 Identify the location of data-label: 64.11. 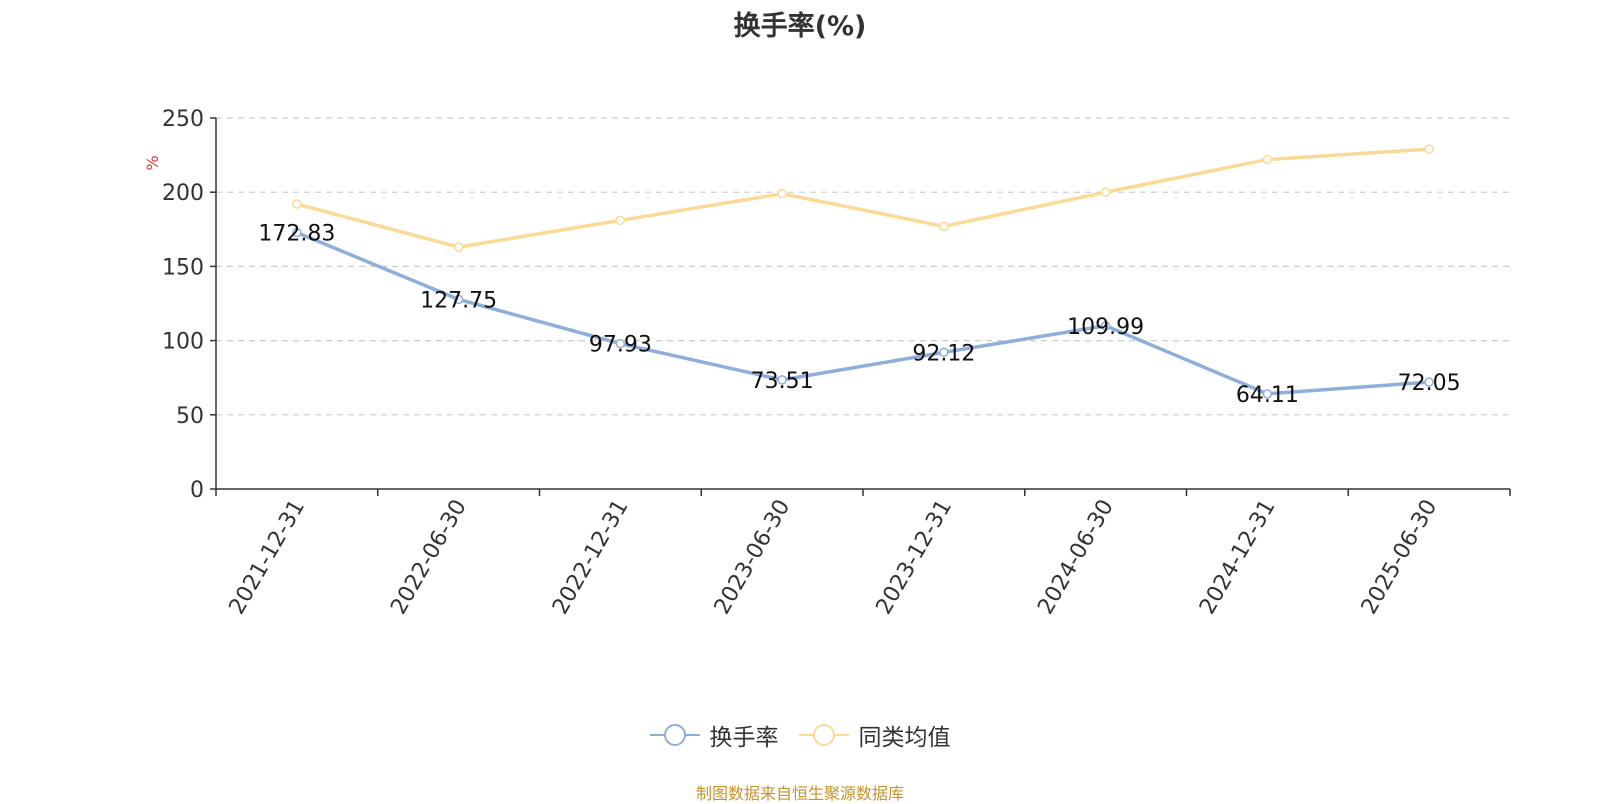
(1267, 395).